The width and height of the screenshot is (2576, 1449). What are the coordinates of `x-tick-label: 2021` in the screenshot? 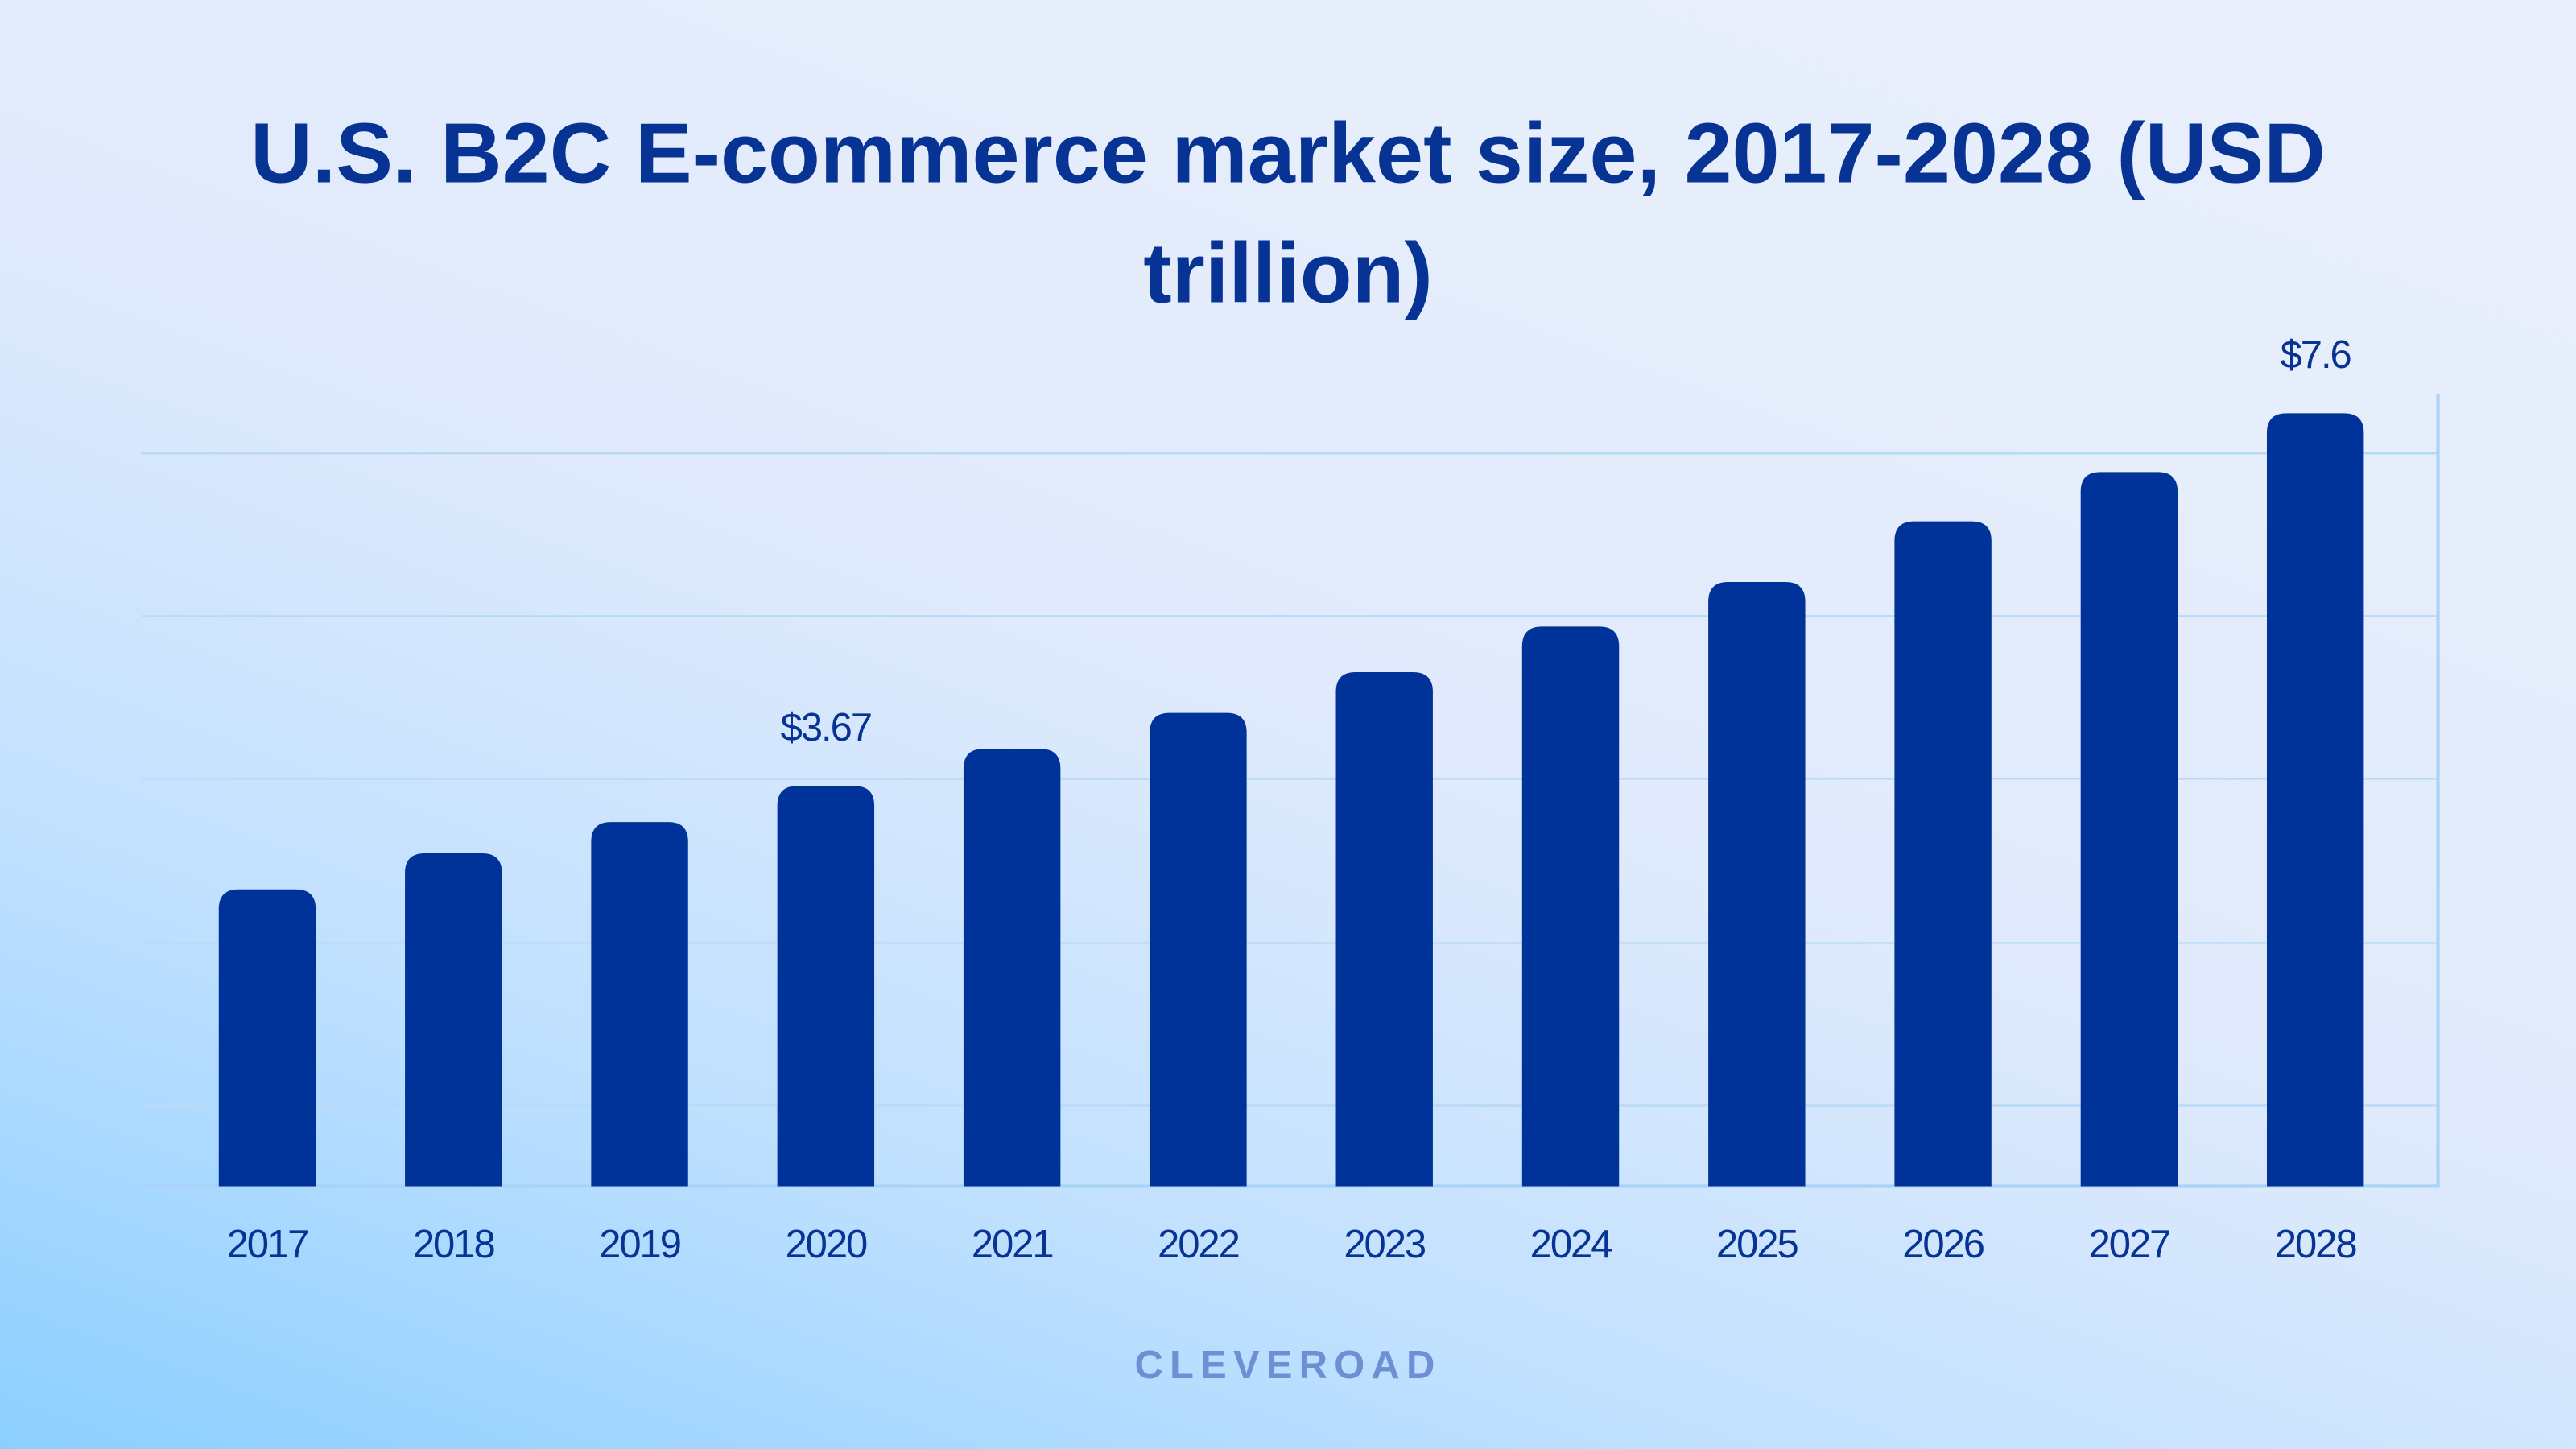 It's located at (1012, 1244).